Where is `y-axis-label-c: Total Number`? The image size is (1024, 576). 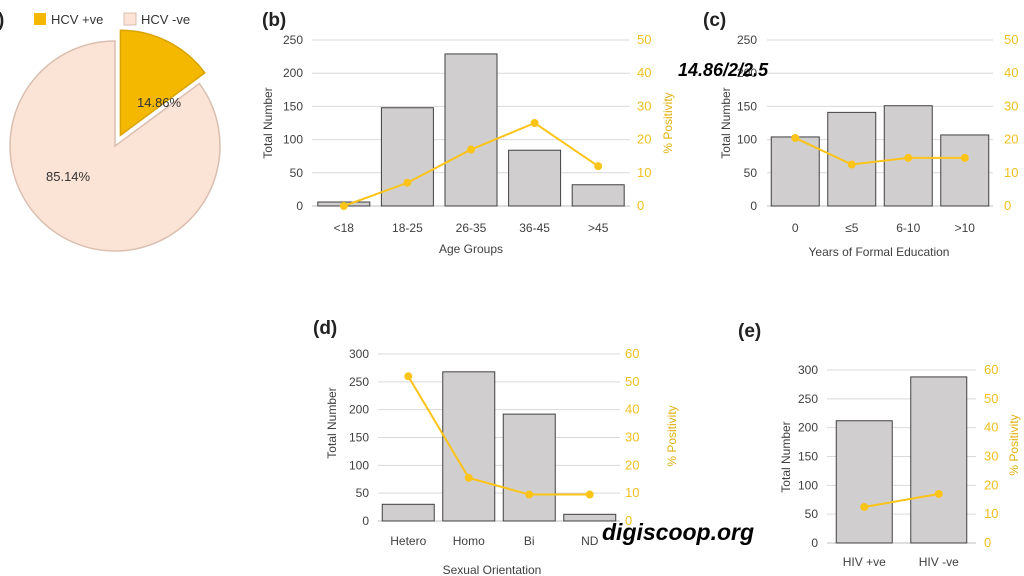
y-axis-label-c: Total Number is located at coordinates (726, 122).